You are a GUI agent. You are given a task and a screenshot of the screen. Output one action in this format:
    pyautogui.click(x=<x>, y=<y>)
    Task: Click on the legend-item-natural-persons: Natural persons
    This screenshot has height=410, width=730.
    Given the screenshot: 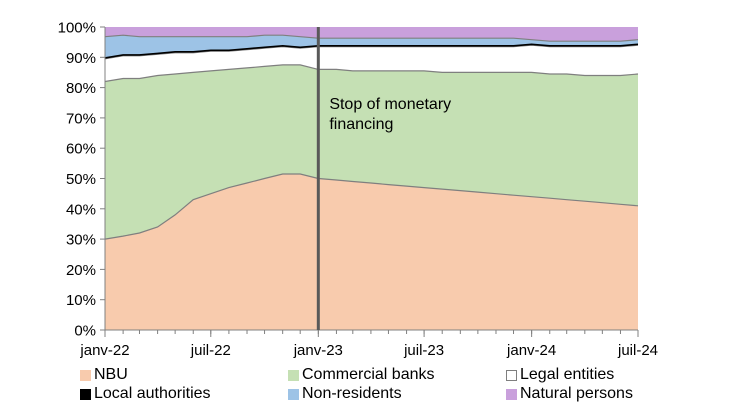 What is the action you would take?
    pyautogui.click(x=569, y=394)
    